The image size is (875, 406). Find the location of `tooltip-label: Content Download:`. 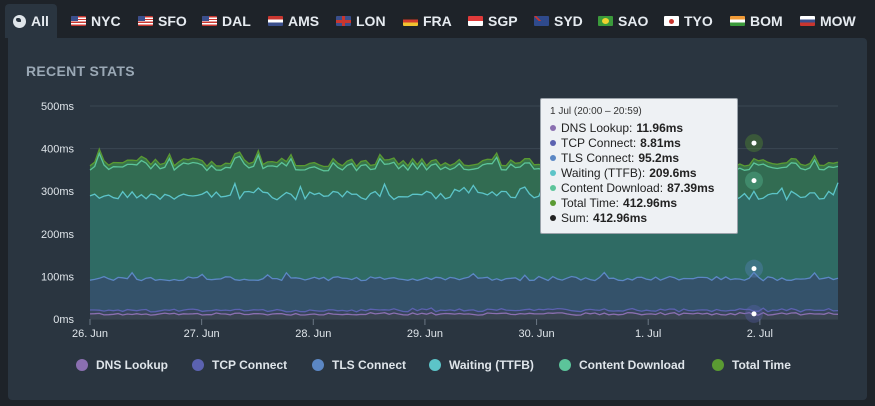

tooltip-label: Content Download: is located at coordinates (612, 187).